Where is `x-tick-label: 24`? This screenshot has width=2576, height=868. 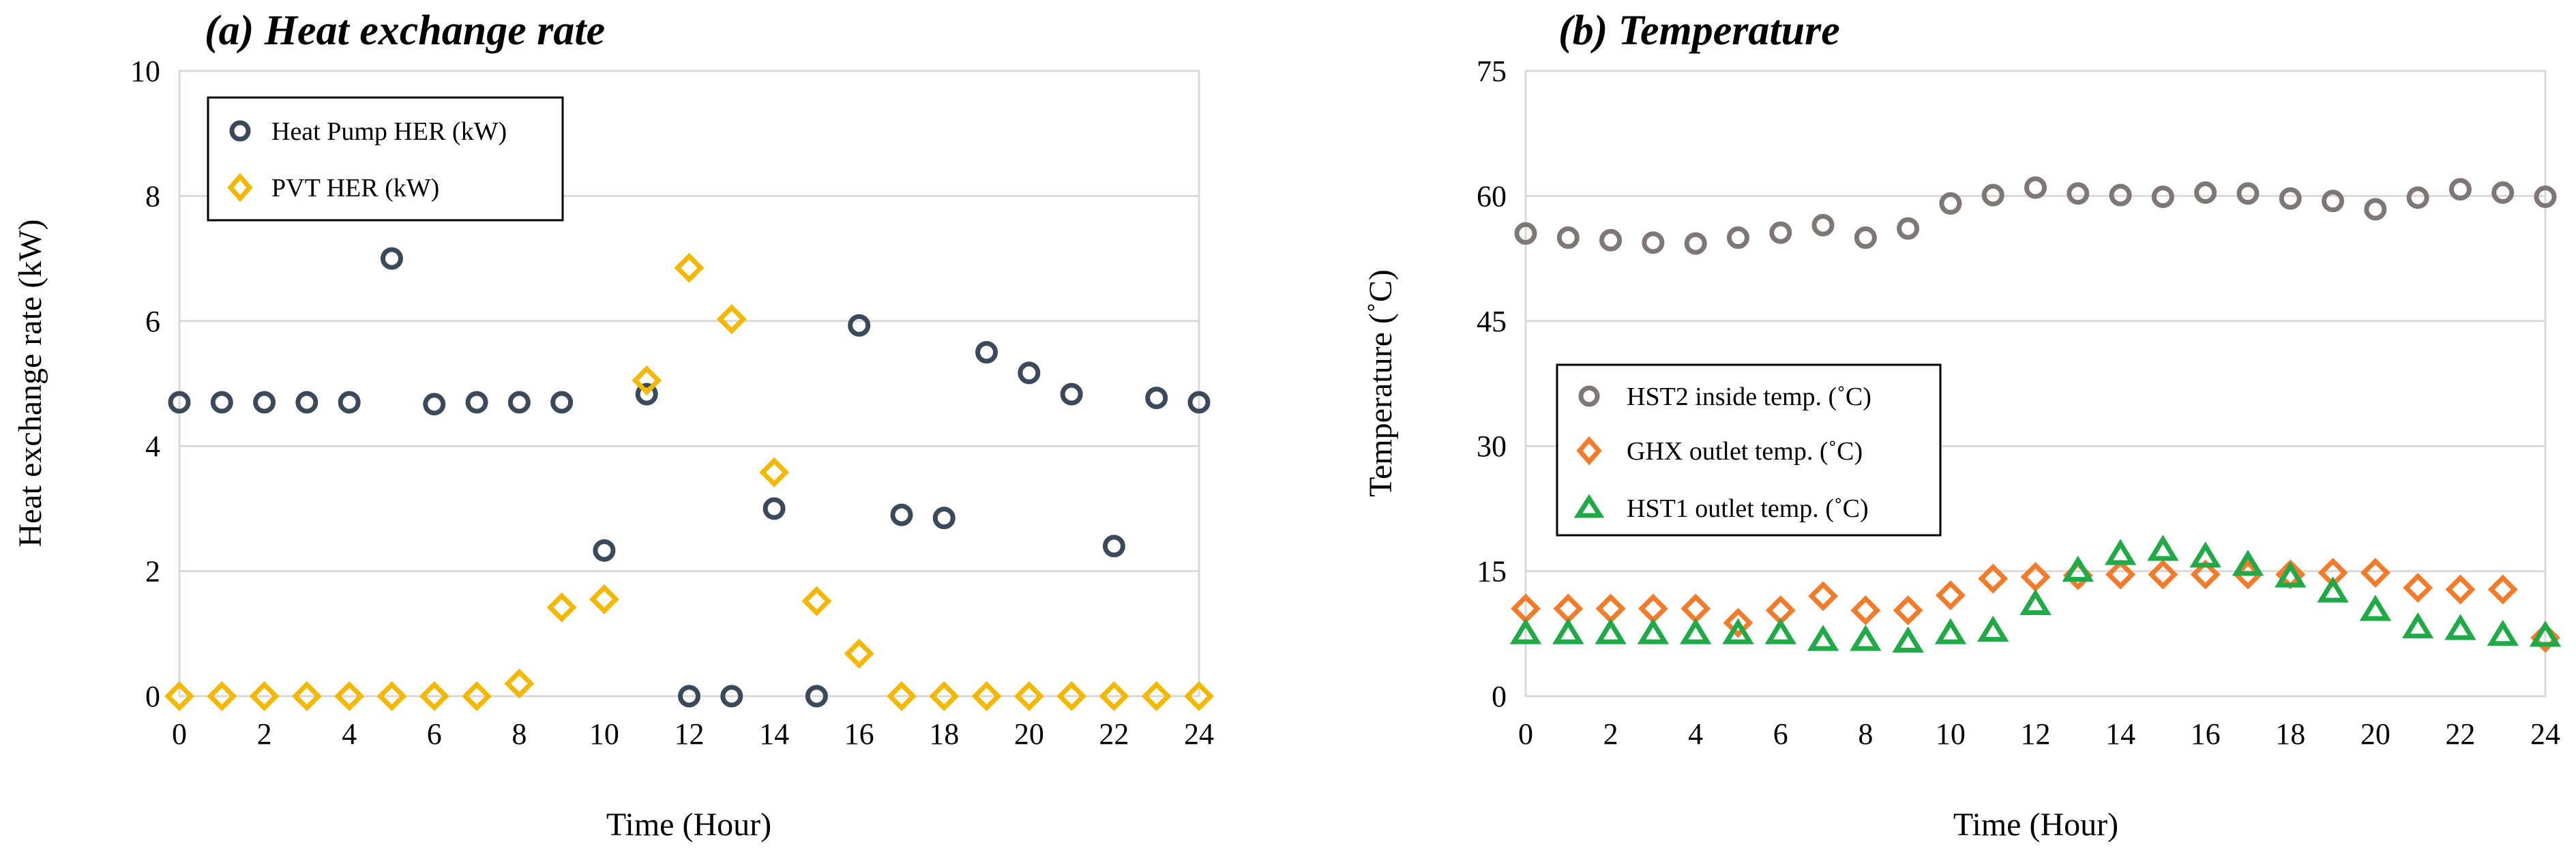 x-tick-label: 24 is located at coordinates (2545, 734).